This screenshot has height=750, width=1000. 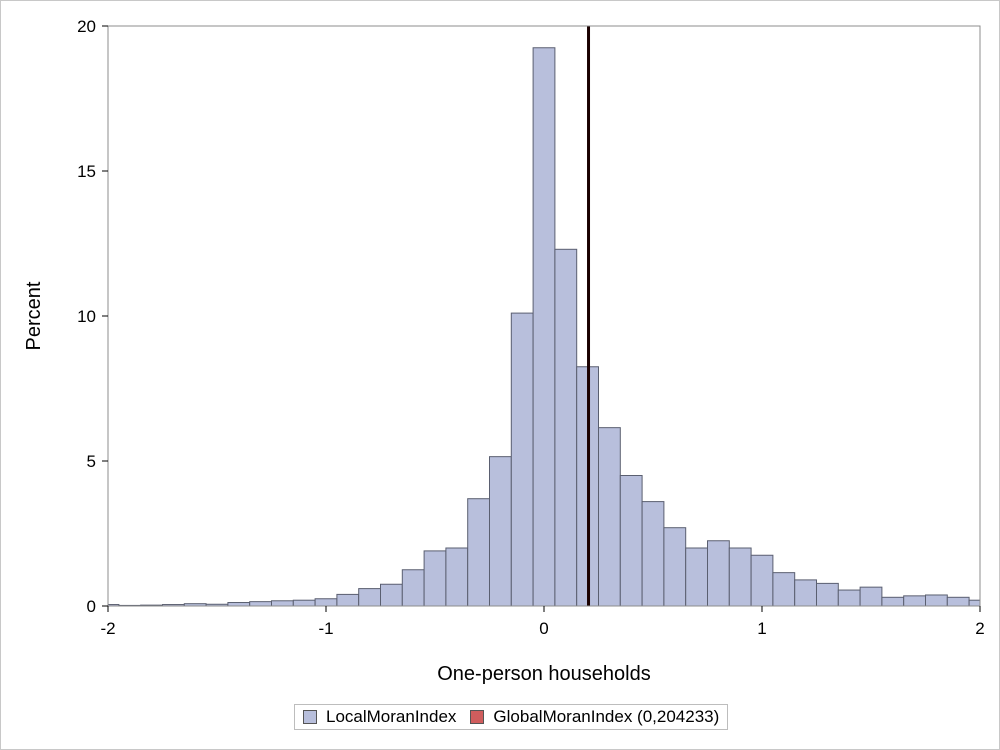 I want to click on legend-label-local: LocalMoranIndex, so click(x=391, y=716).